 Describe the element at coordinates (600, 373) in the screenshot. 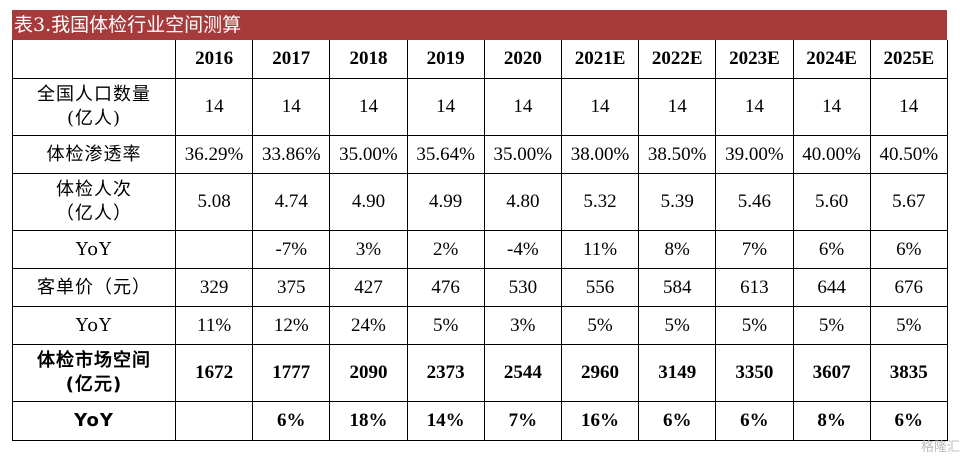

I see `table-cell: 2960` at that location.